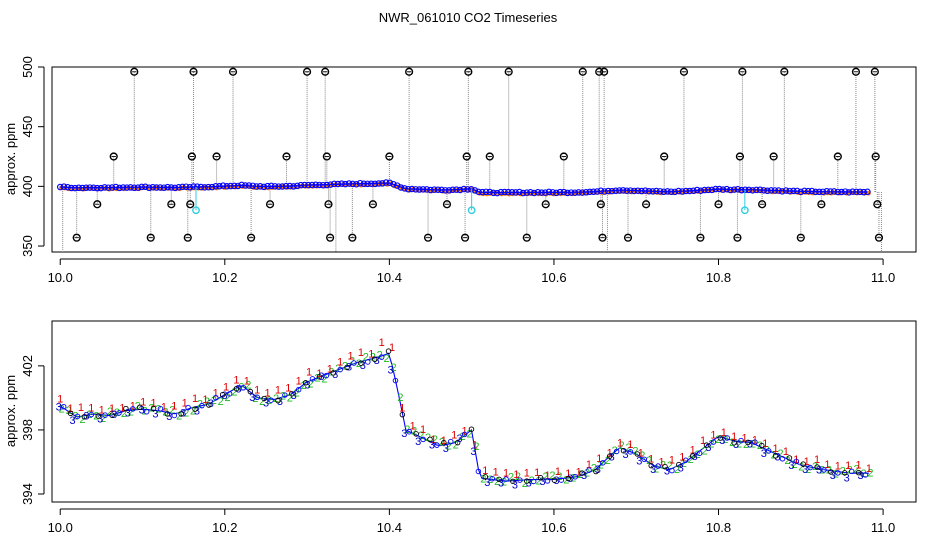 The width and height of the screenshot is (936, 540). Describe the element at coordinates (553, 527) in the screenshot. I see `bottom-x-tick-label: 10.6` at that location.